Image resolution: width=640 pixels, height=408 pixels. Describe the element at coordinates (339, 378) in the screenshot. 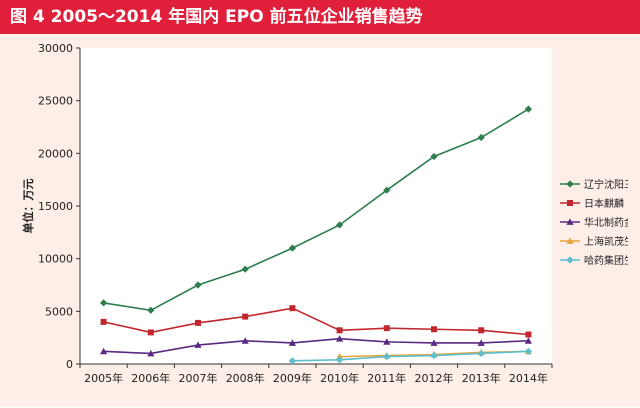

I see `x-tick-label: 2010年` at that location.